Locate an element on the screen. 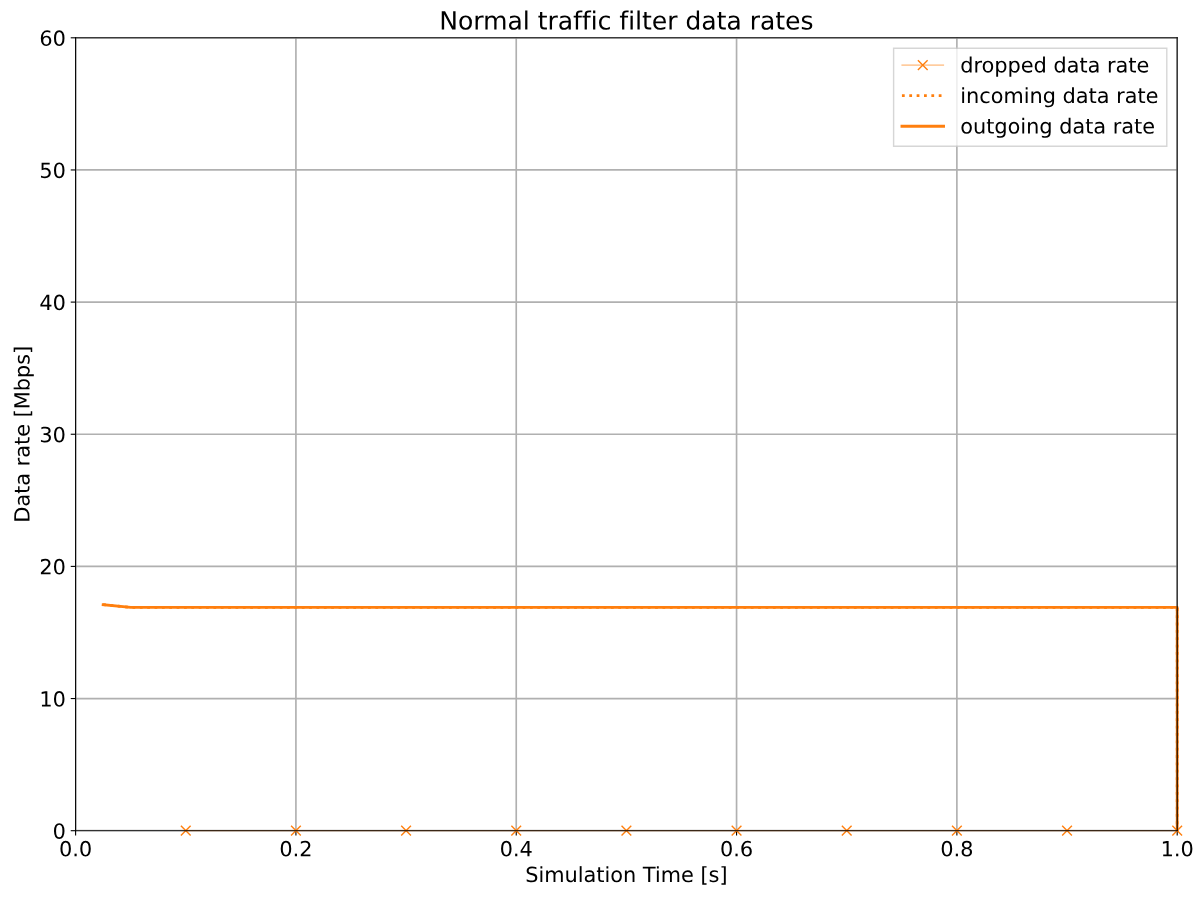 This screenshot has width=1200, height=900. y-tick-label: 30 is located at coordinates (52, 434).